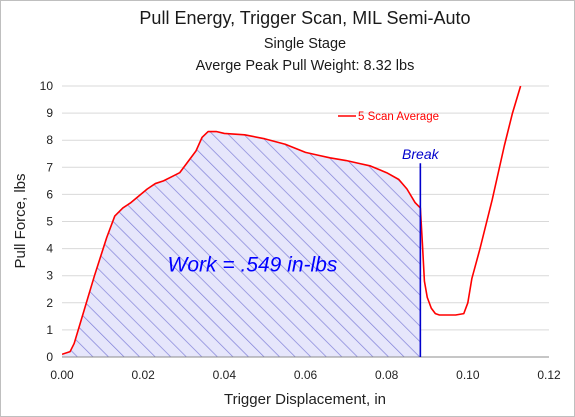 Image resolution: width=575 pixels, height=417 pixels. What do you see at coordinates (49, 167) in the screenshot?
I see `y-tick-label: 7` at bounding box center [49, 167].